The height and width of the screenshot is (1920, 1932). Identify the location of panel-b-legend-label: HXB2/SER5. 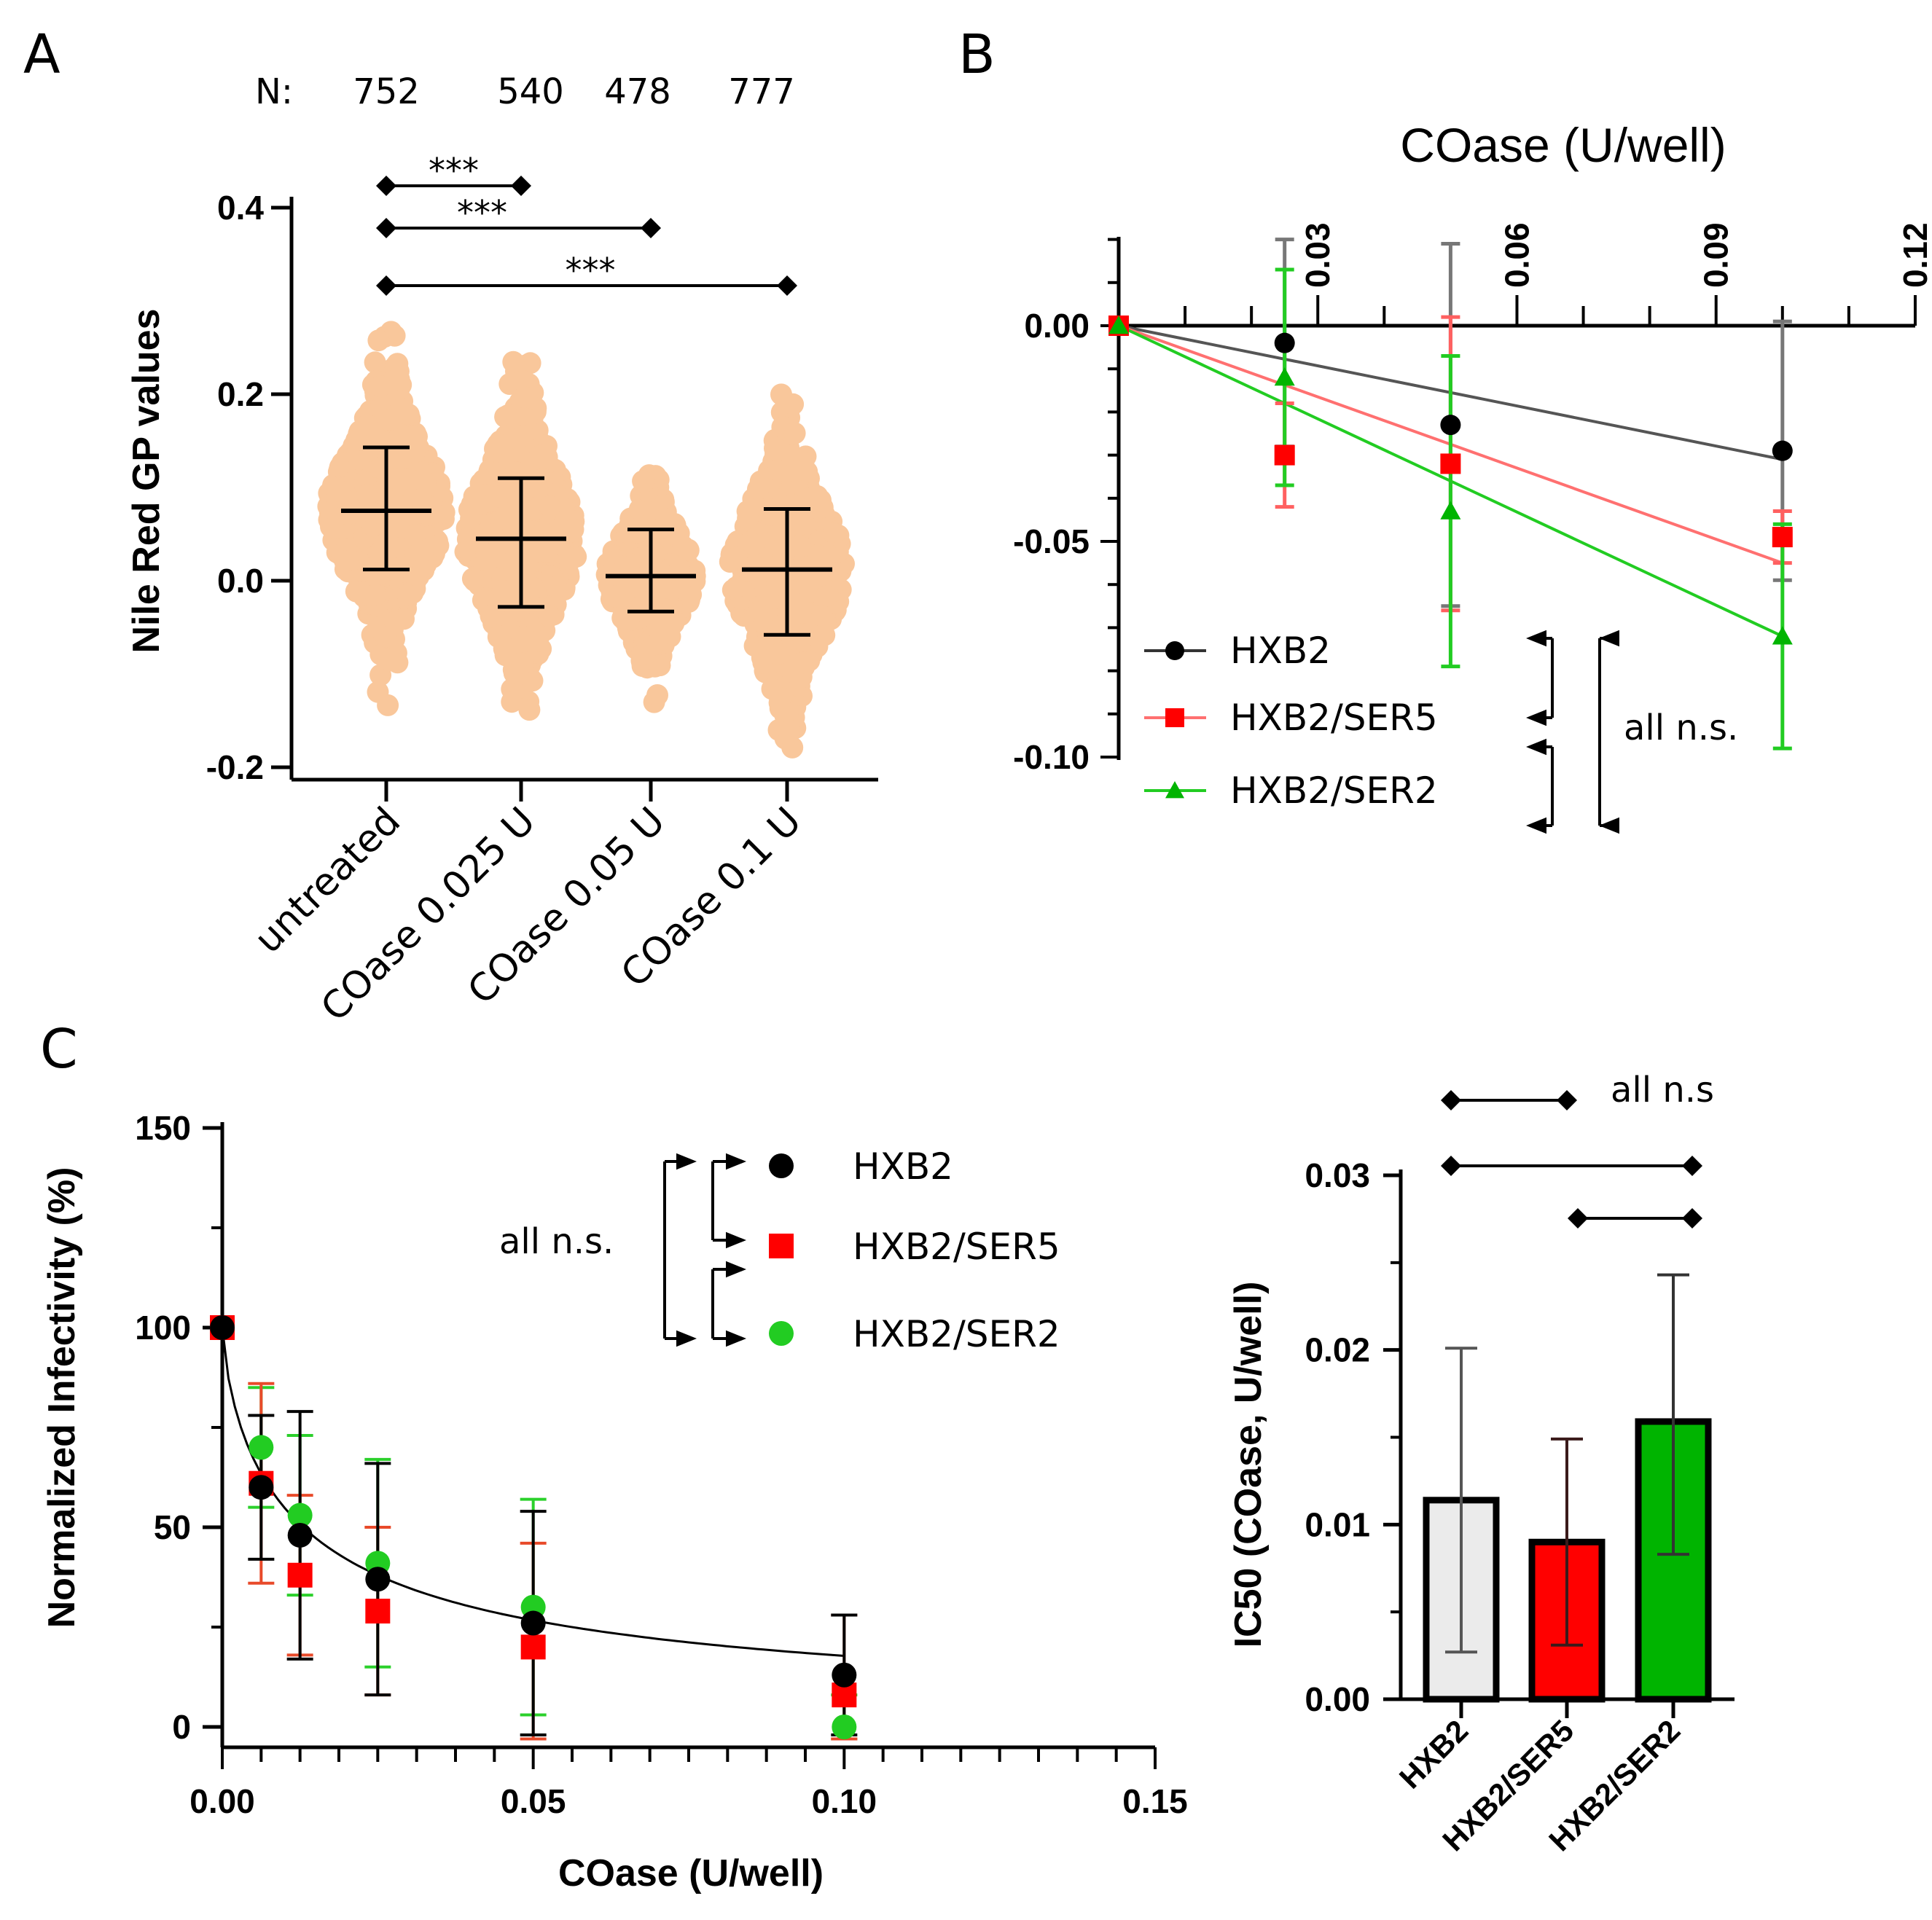
(1334, 718).